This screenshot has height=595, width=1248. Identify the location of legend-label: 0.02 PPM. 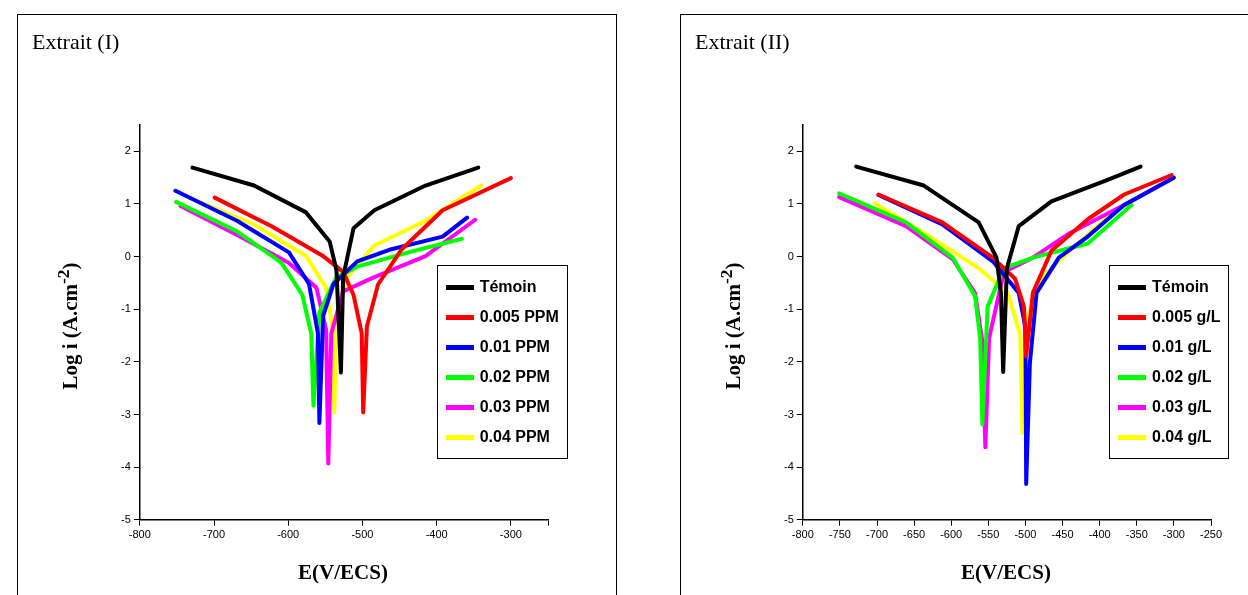
(514, 377).